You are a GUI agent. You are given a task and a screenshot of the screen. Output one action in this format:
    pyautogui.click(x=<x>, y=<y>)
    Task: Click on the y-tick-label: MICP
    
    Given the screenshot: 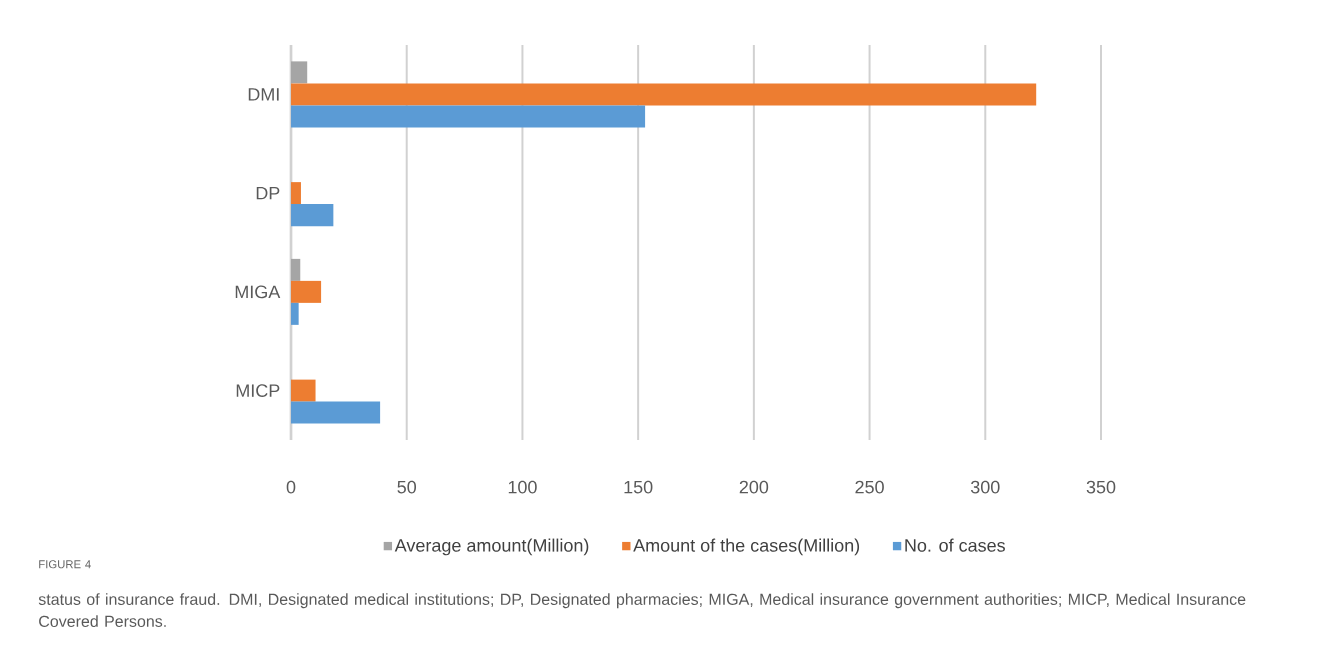 What is the action you would take?
    pyautogui.click(x=258, y=390)
    